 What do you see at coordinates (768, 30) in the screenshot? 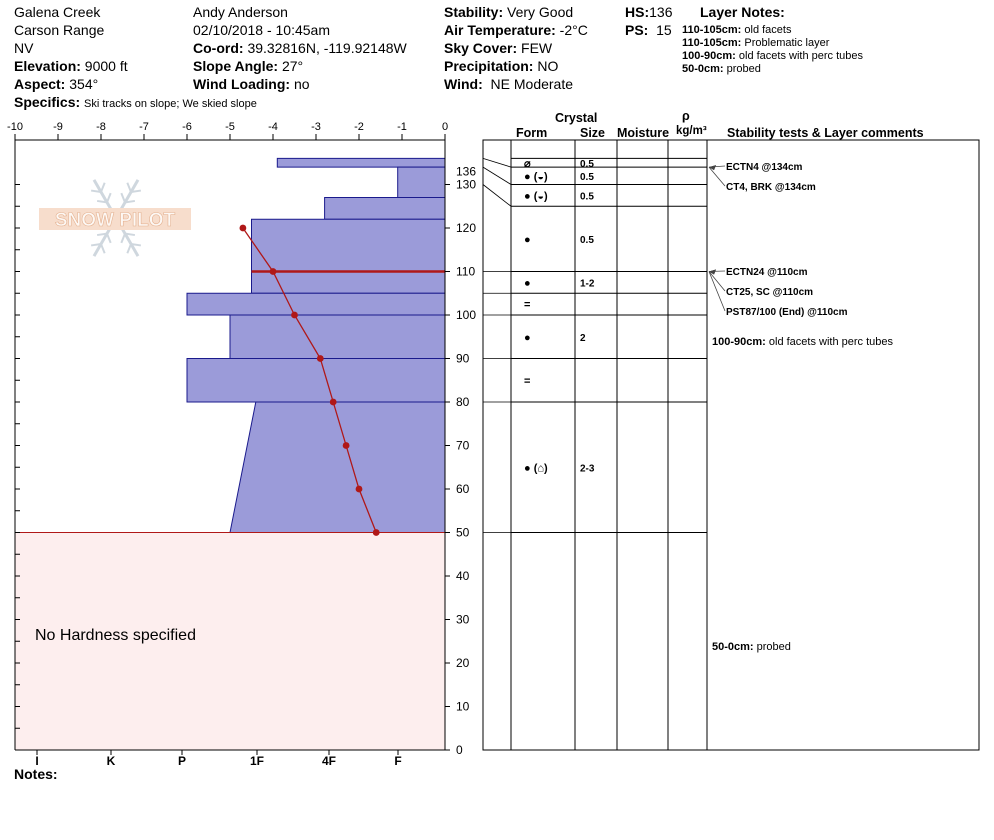
I see `layer-note-text: old facets` at bounding box center [768, 30].